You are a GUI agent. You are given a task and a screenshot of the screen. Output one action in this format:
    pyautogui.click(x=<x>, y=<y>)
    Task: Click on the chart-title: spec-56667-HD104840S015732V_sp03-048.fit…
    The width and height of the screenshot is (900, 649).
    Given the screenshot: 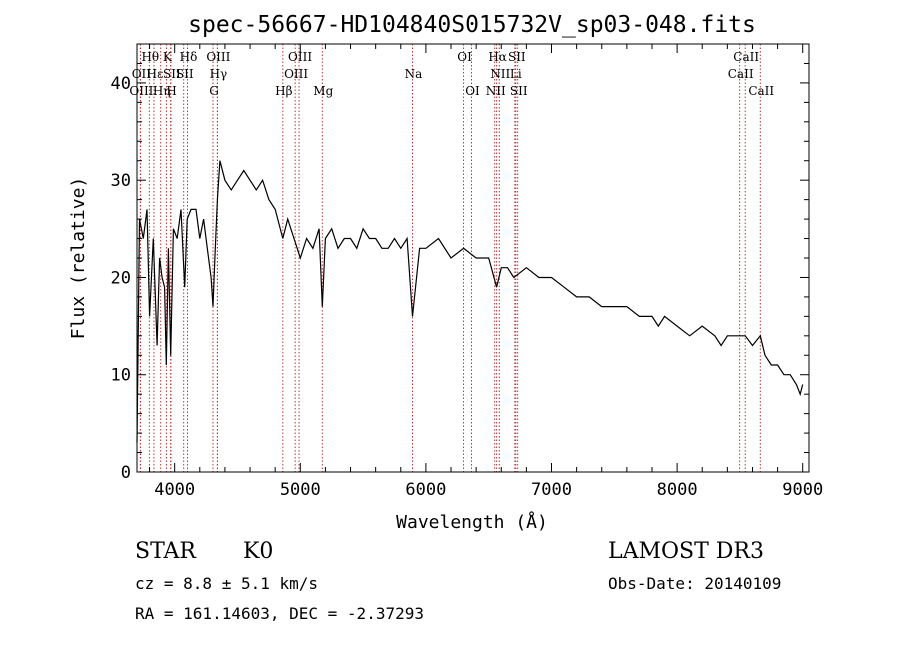 What is the action you would take?
    pyautogui.click(x=472, y=25)
    